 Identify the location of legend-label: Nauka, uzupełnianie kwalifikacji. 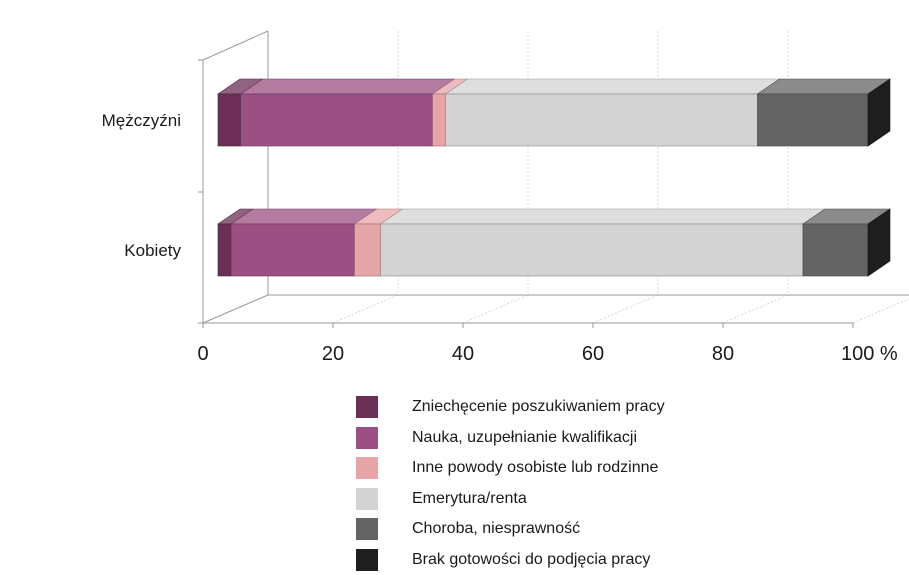
(524, 438).